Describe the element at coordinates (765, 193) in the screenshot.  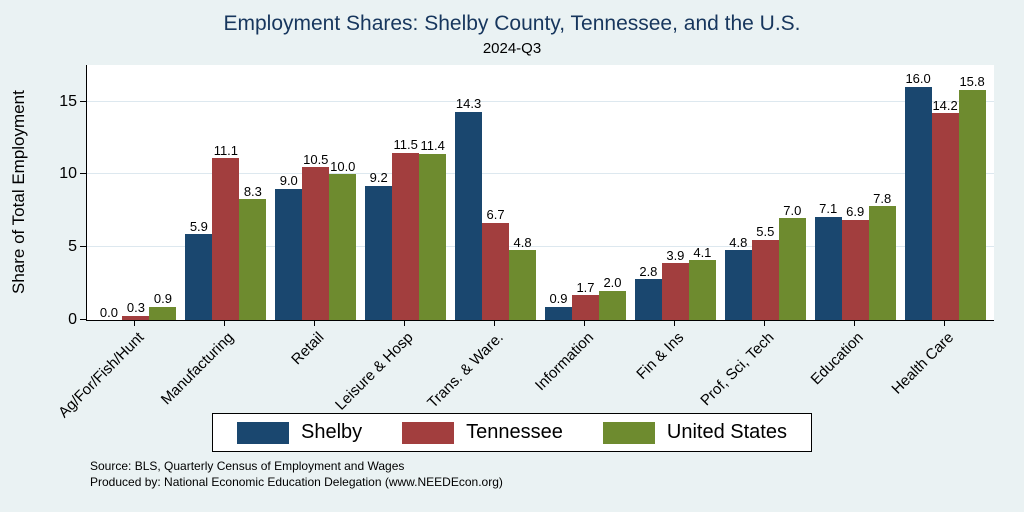
I see `bar-column: 5.5` at that location.